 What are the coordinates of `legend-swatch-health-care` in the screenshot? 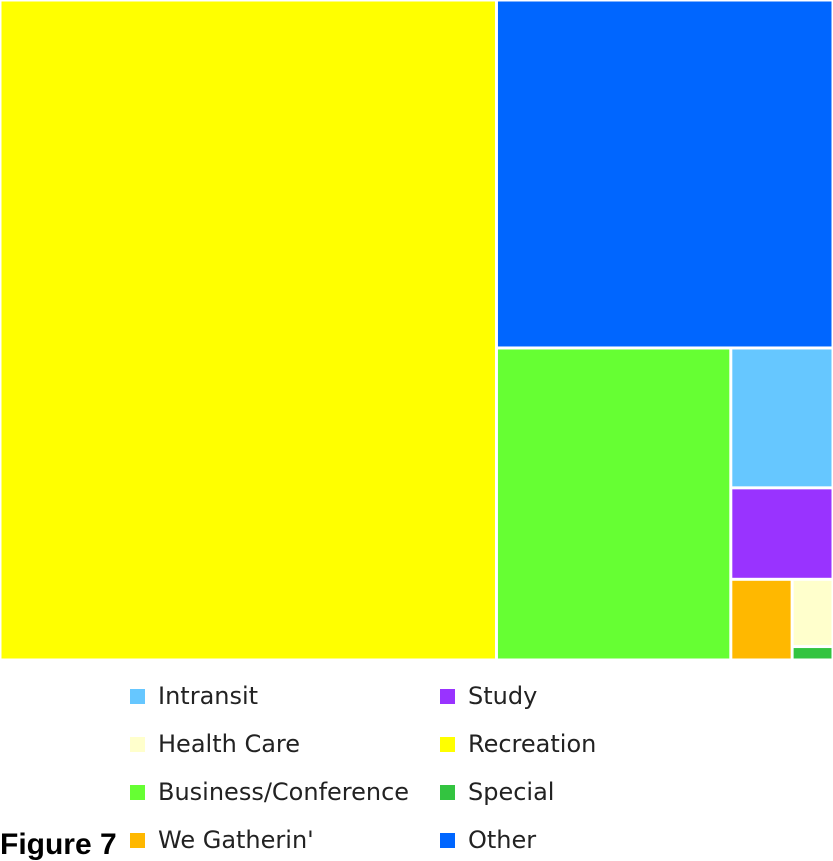 It's located at (137, 744).